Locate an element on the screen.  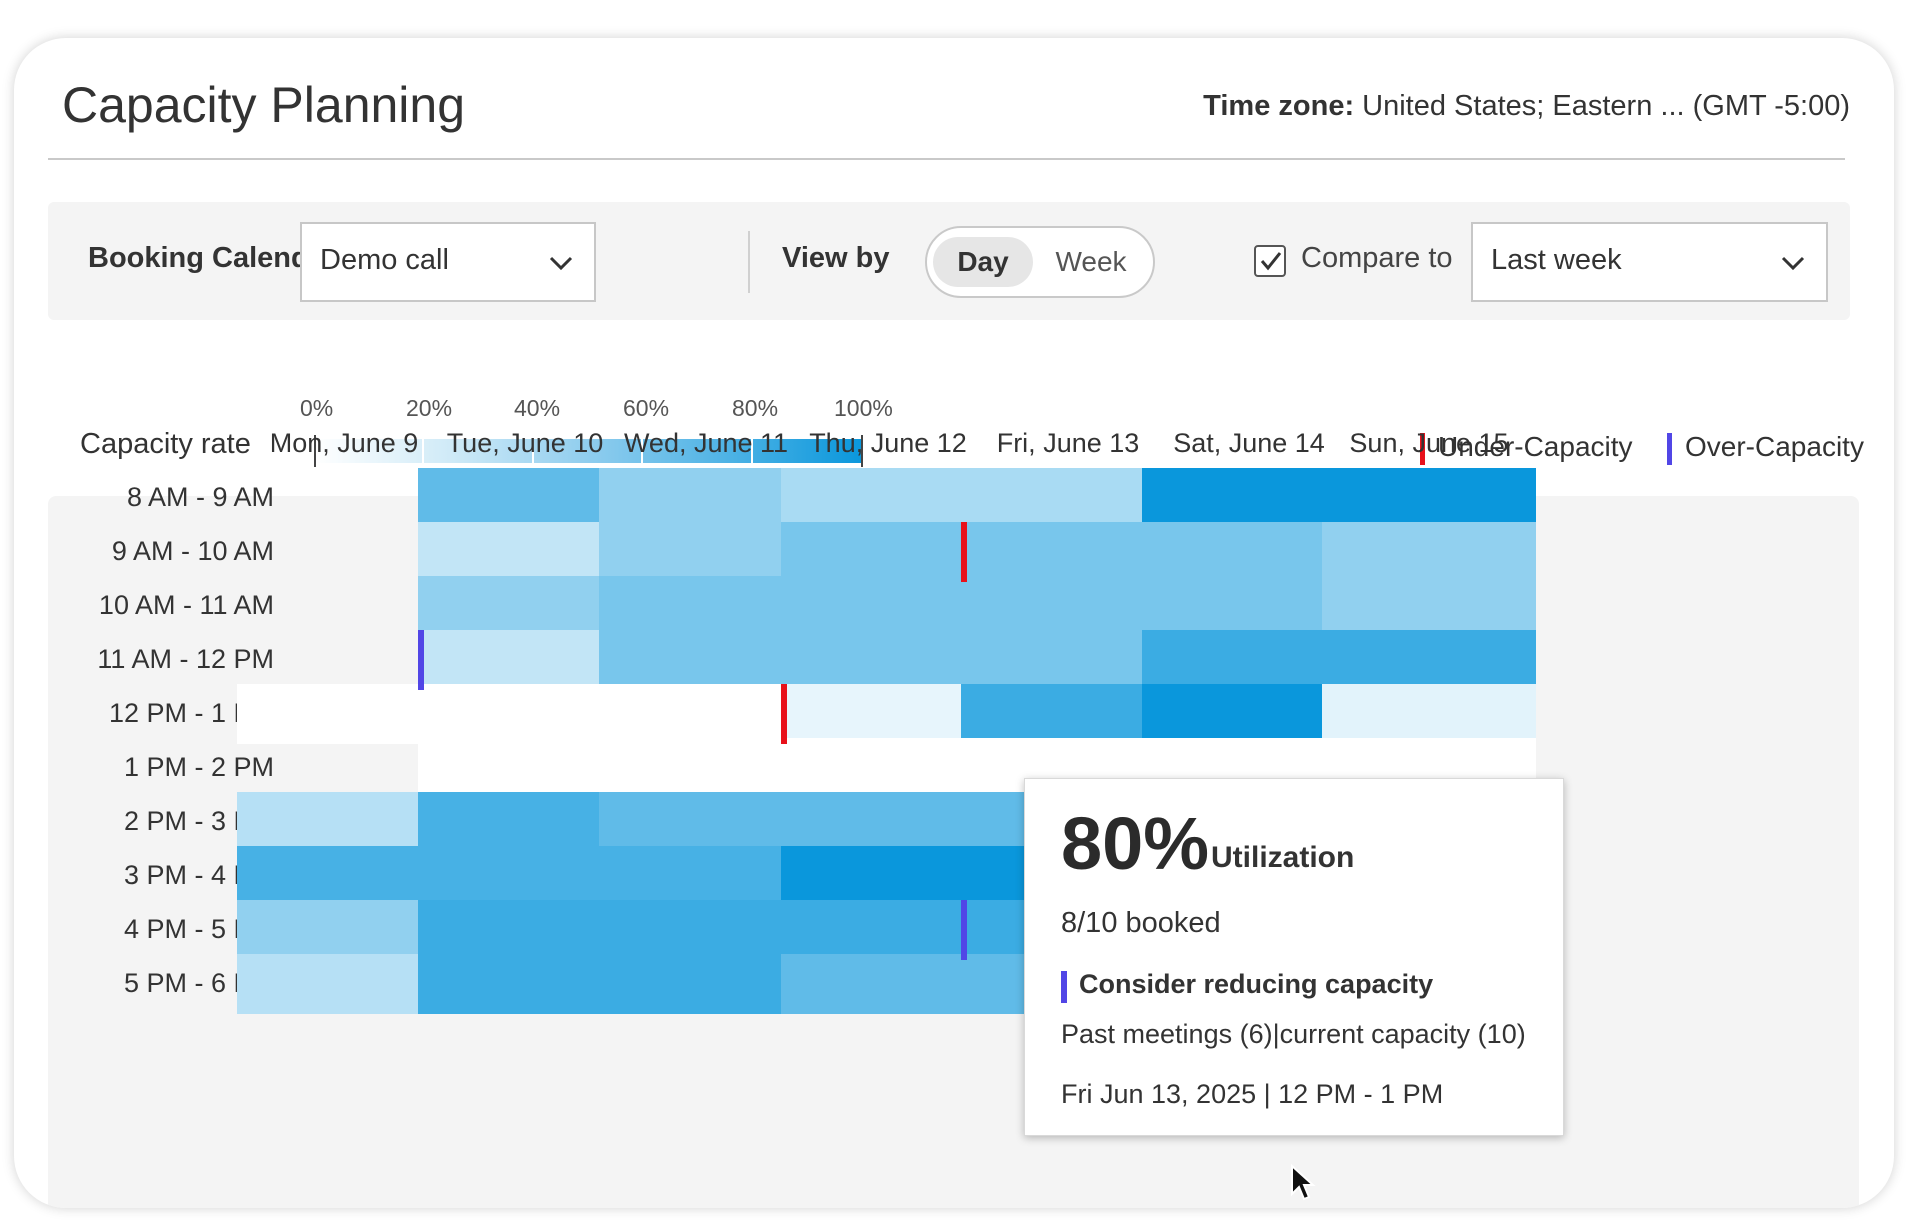
compare-period-select: Last week is located at coordinates (1649, 262).